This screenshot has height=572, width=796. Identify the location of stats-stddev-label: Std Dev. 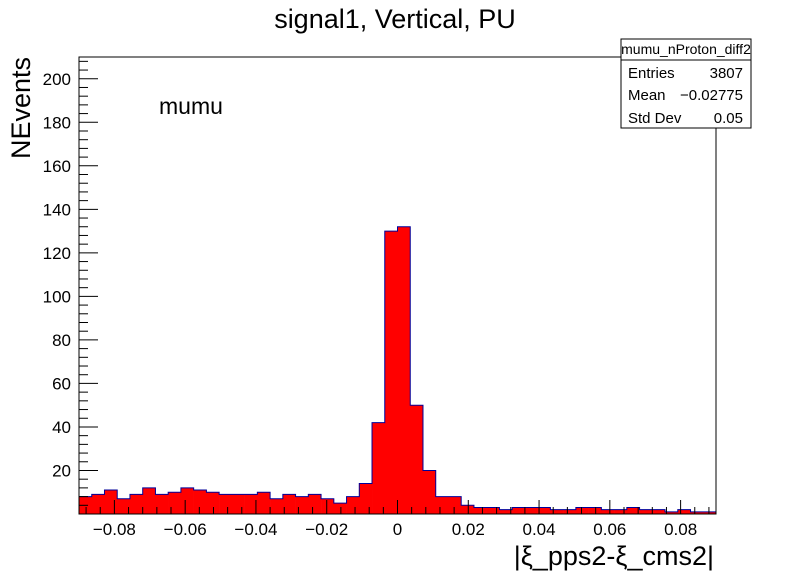
(655, 118).